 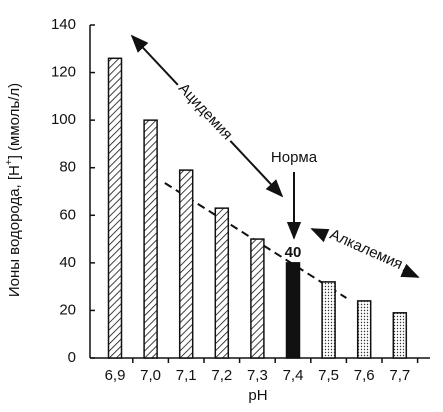 I want to click on x-tick-label: 7,4, so click(x=293, y=375).